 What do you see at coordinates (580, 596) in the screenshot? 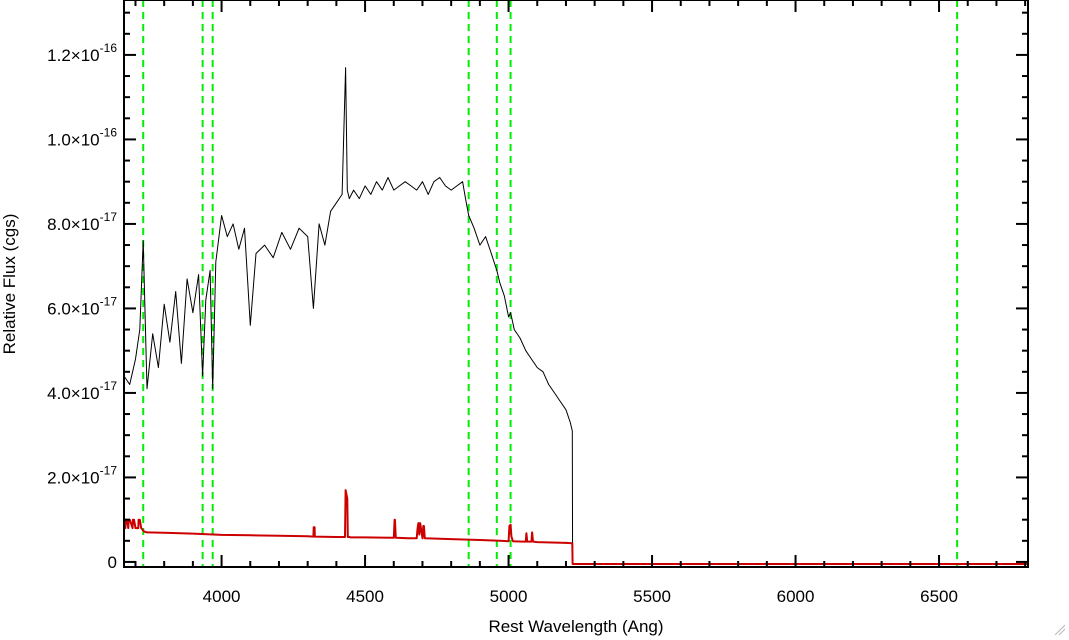
I see `x-tick-labels: 4000 4500 5000 5500 6000 6500` at bounding box center [580, 596].